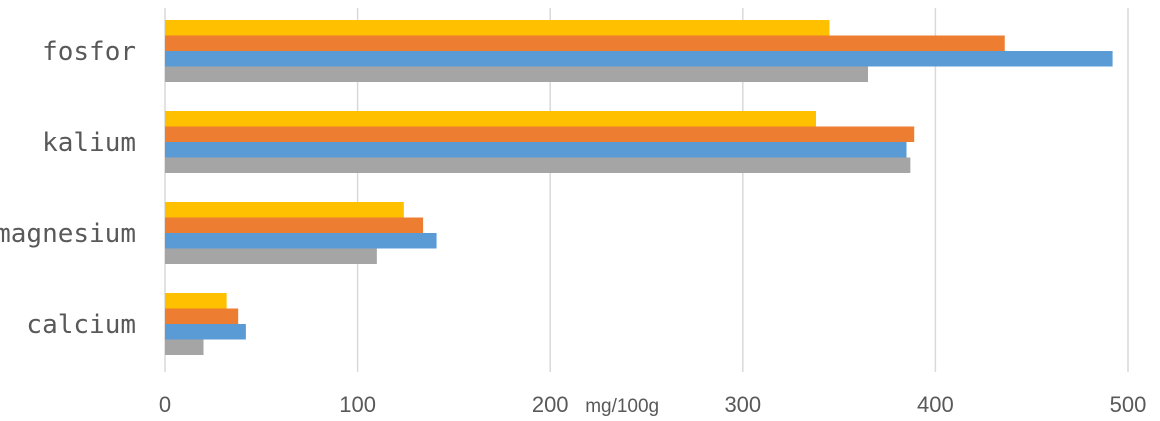 The width and height of the screenshot is (1160, 421). I want to click on x-tick-label-400: 400, so click(935, 404).